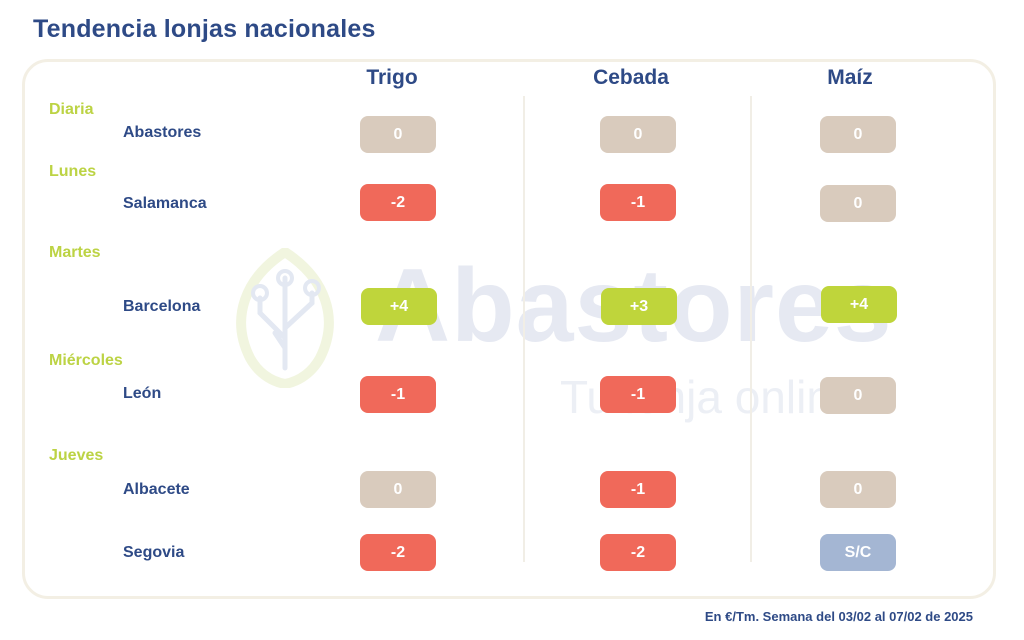 The width and height of the screenshot is (1024, 640). I want to click on day-label-diaria: Diaria, so click(71, 109).